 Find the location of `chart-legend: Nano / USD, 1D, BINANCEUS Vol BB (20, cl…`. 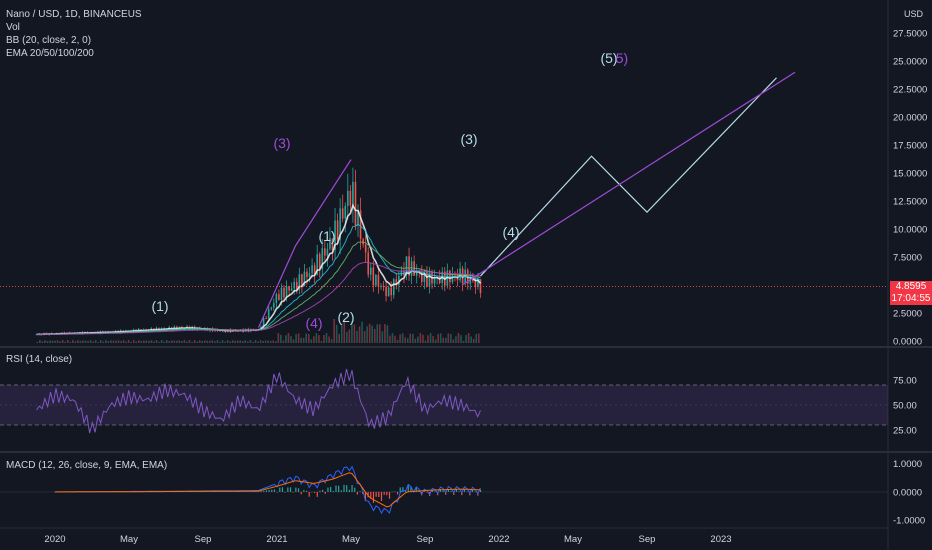

chart-legend: Nano / USD, 1D, BINANCEUS Vol BB (20, cl… is located at coordinates (74, 34).